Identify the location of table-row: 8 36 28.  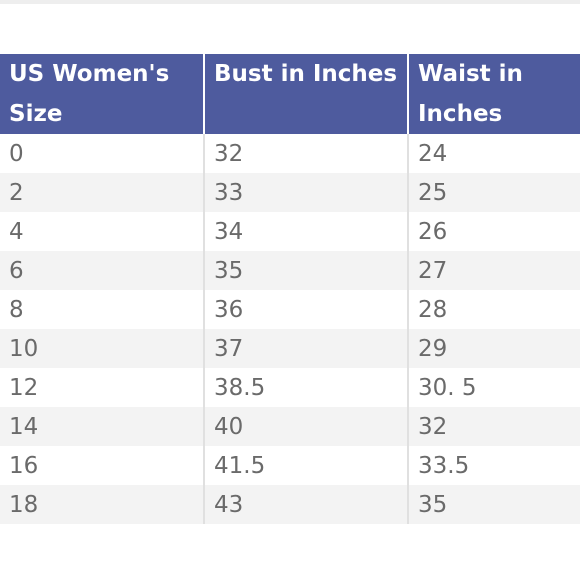
(290, 309).